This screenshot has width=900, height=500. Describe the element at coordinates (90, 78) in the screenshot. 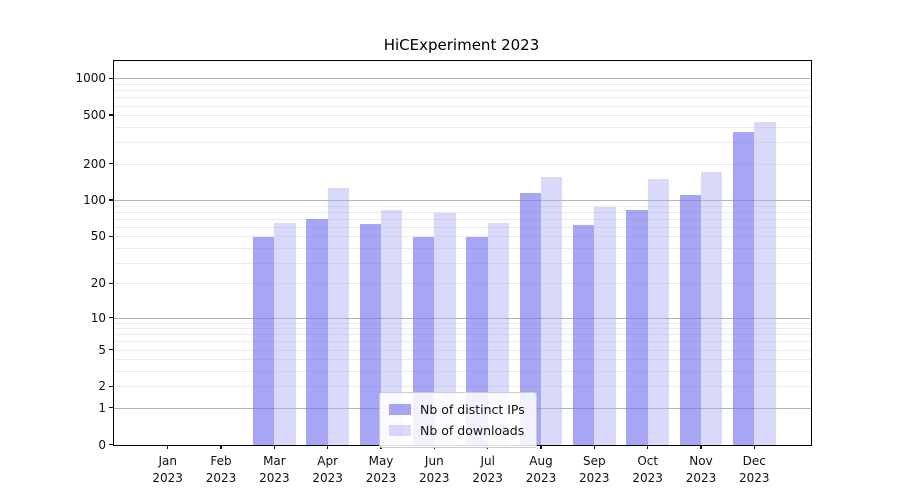

I see `y-tick-label: 1000` at that location.